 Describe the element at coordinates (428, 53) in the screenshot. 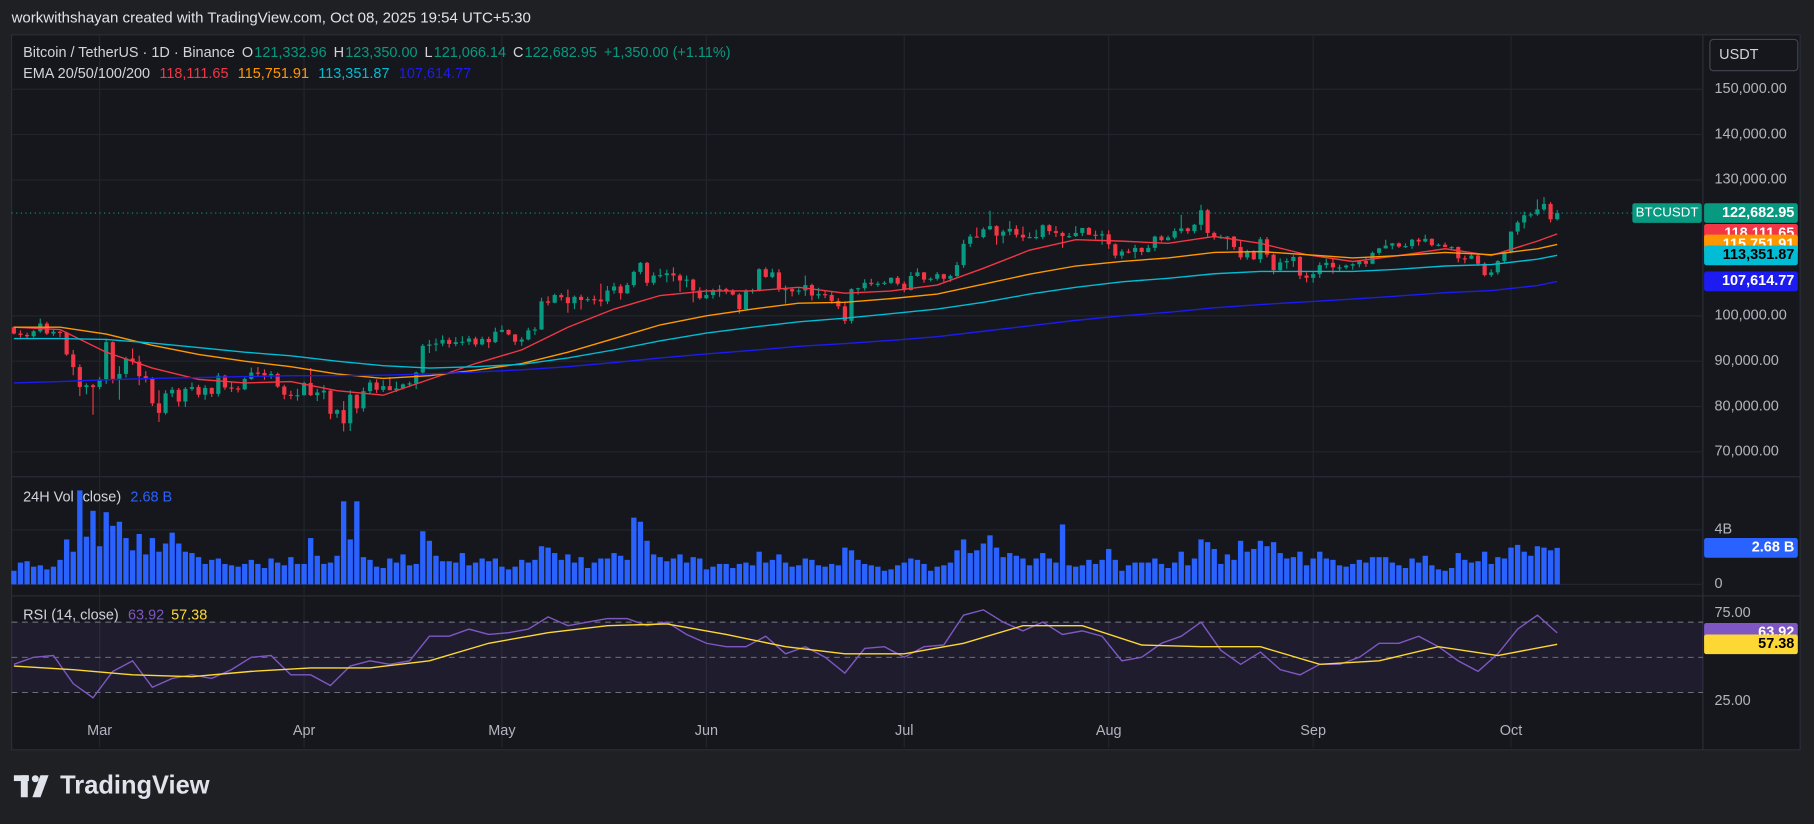

I see `legend-ohlc-label: L` at that location.